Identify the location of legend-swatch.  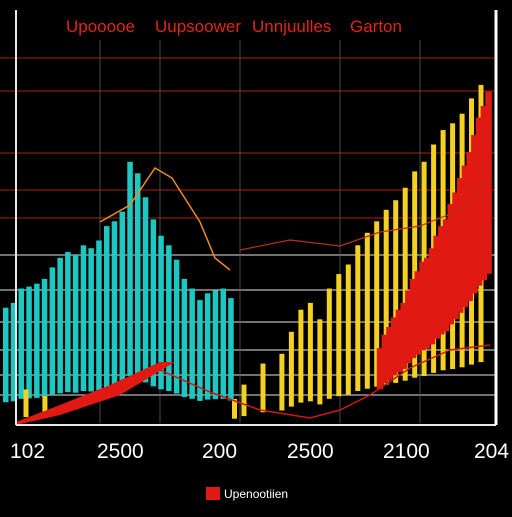
(213, 493).